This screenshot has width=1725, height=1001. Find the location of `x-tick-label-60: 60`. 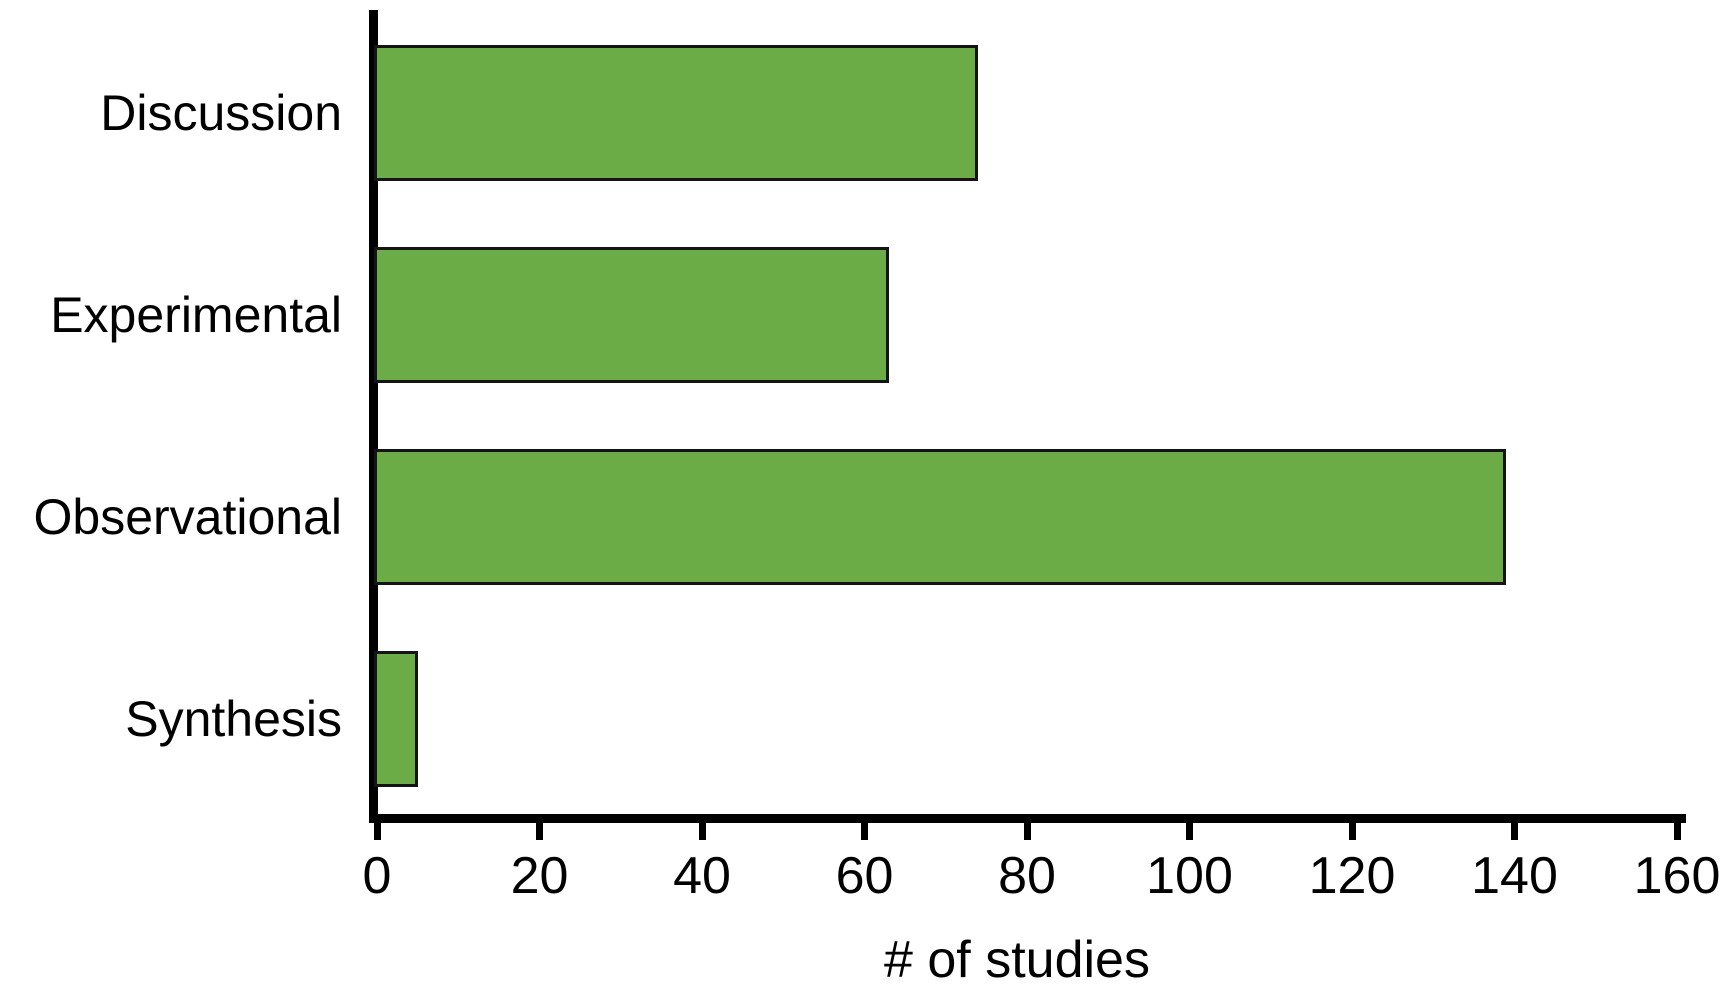

x-tick-label-60: 60 is located at coordinates (864, 876).